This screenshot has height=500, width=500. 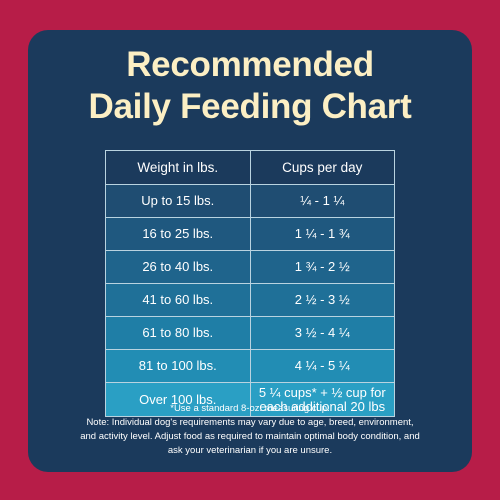 I want to click on header-row: Weight in lbs. Cups per day, so click(x=250, y=167).